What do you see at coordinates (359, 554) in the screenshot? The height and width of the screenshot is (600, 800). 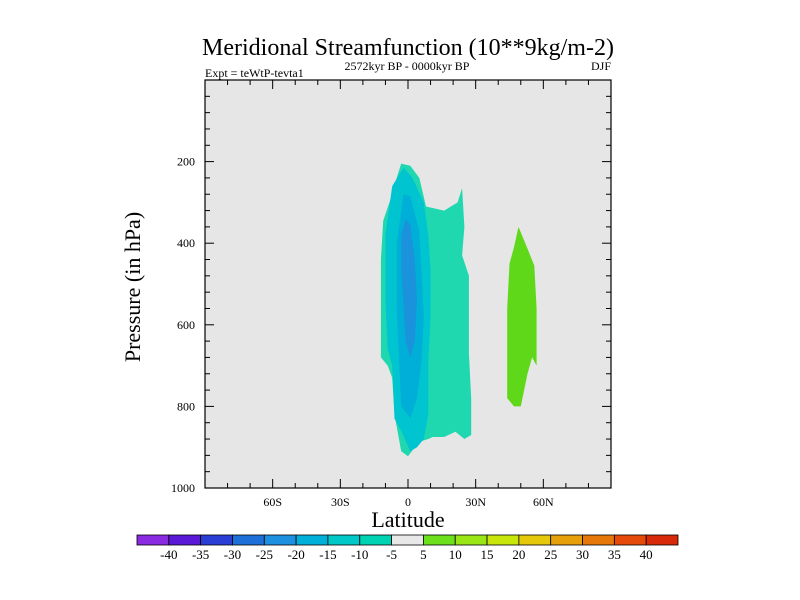 I see `colorbar-label-6: -10` at bounding box center [359, 554].